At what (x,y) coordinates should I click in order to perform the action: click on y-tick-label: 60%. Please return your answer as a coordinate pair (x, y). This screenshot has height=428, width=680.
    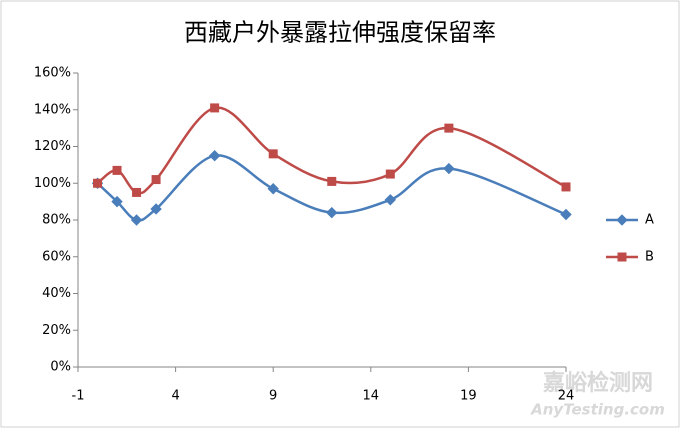
    Looking at the image, I should click on (56, 256).